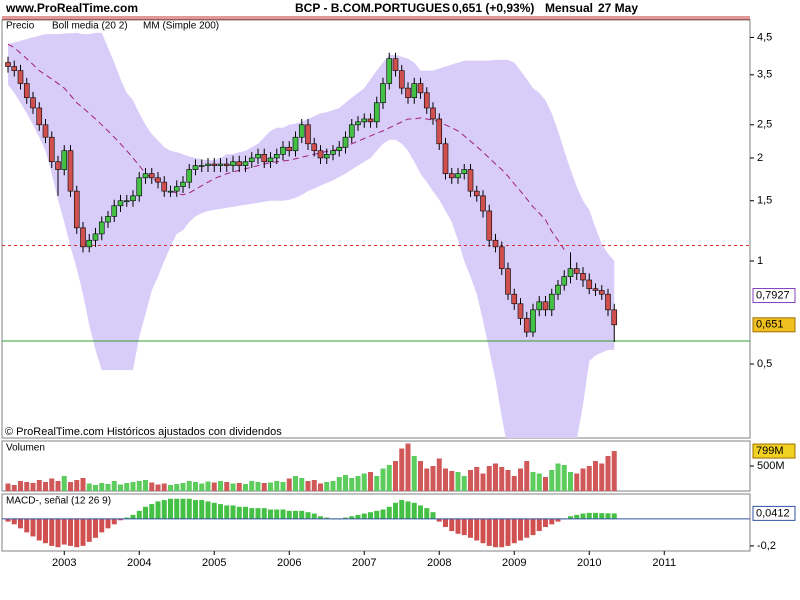  Describe the element at coordinates (773, 513) in the screenshot. I see `last-value-label: 0,0412` at that location.